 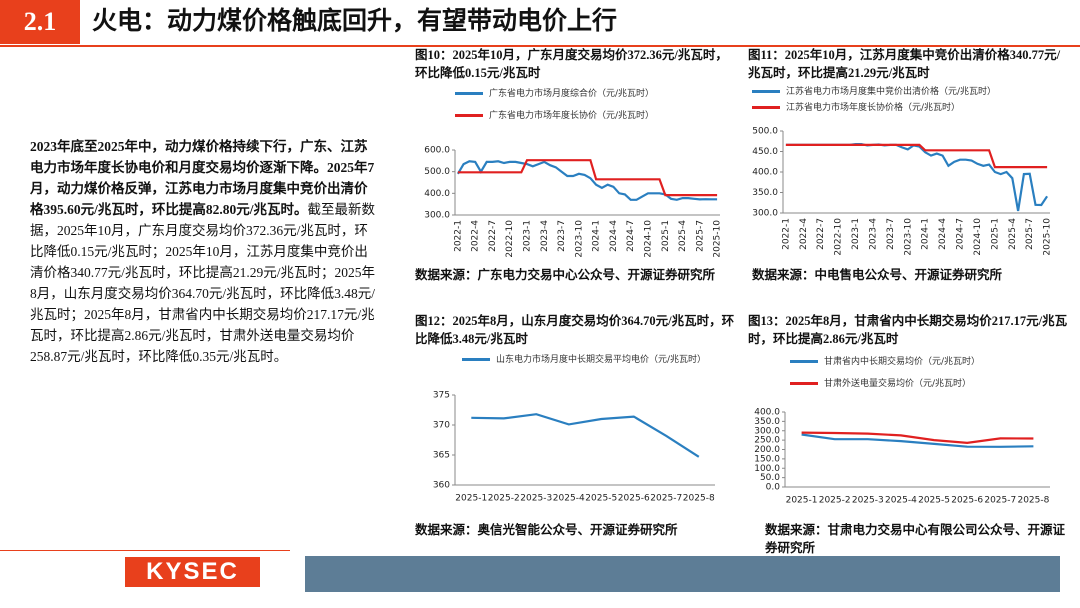 What do you see at coordinates (572, 116) in the screenshot?
I see `legend-label: 广东省电力市场年度长协价（元/兆瓦时）` at bounding box center [572, 116].